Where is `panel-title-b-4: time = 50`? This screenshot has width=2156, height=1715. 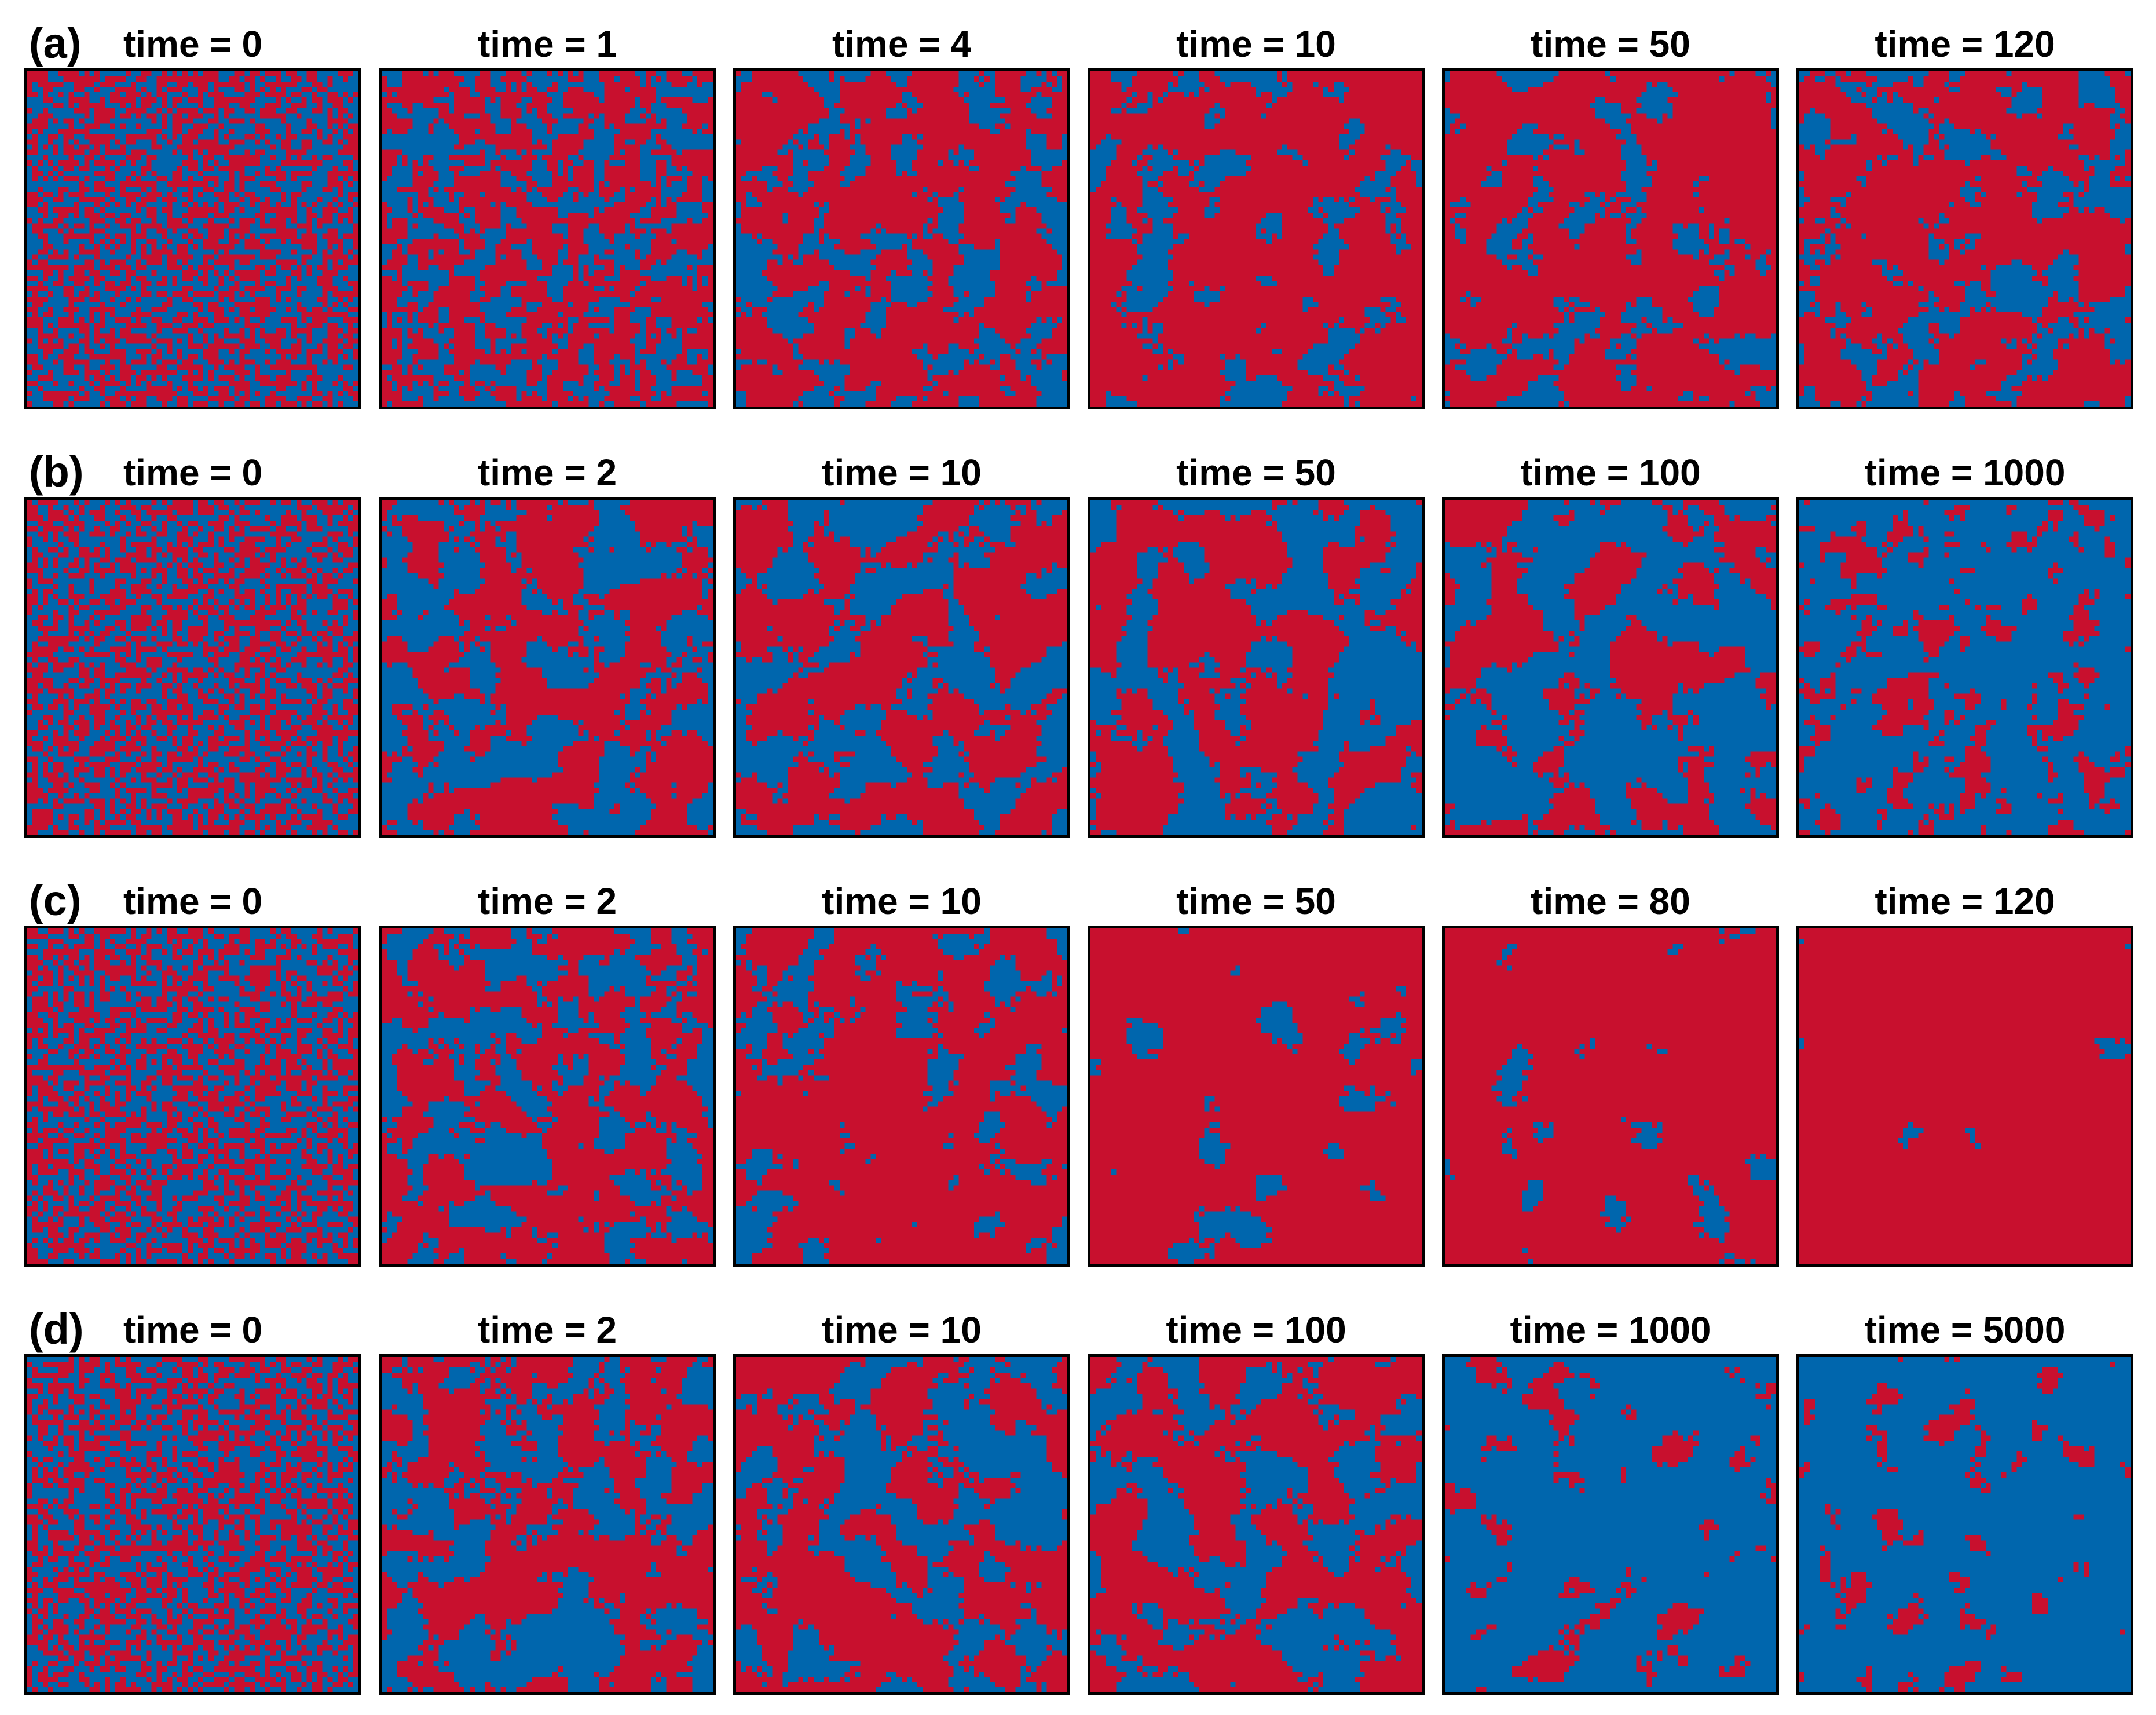 panel-title-b-4: time = 50 is located at coordinates (1256, 472).